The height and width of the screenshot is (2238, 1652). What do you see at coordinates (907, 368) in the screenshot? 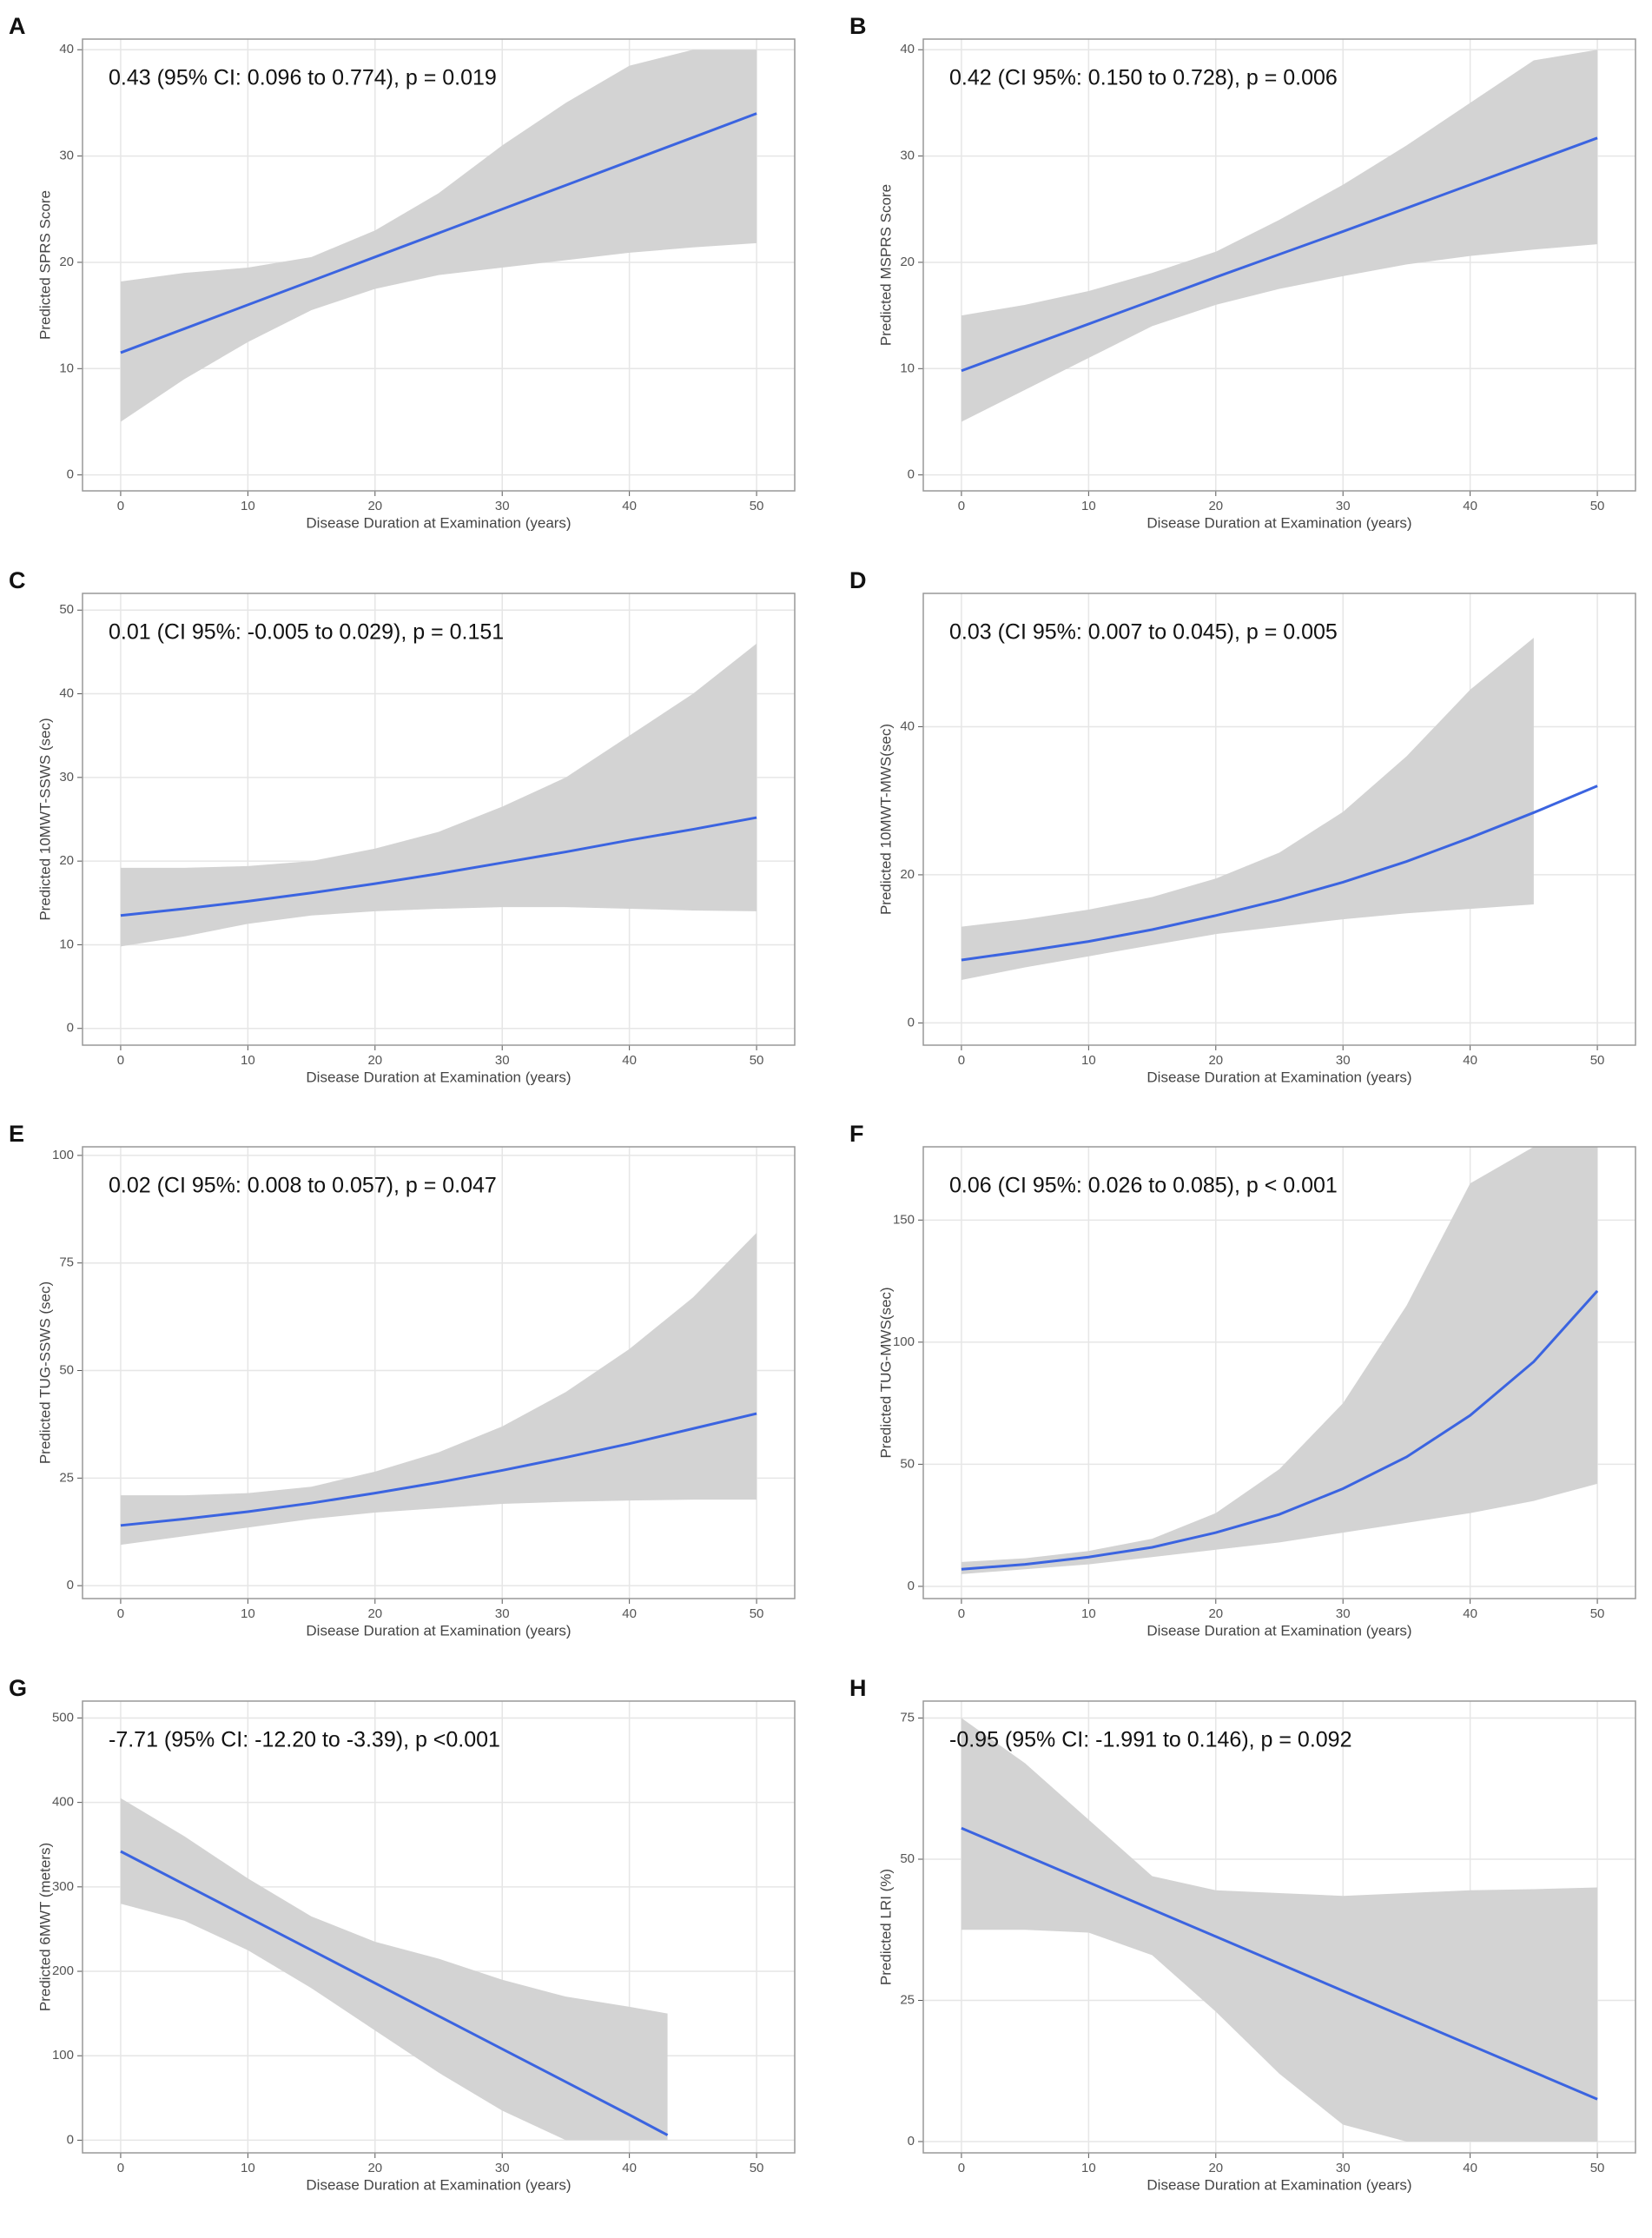
I see `y-tick-label: 10` at bounding box center [907, 368].